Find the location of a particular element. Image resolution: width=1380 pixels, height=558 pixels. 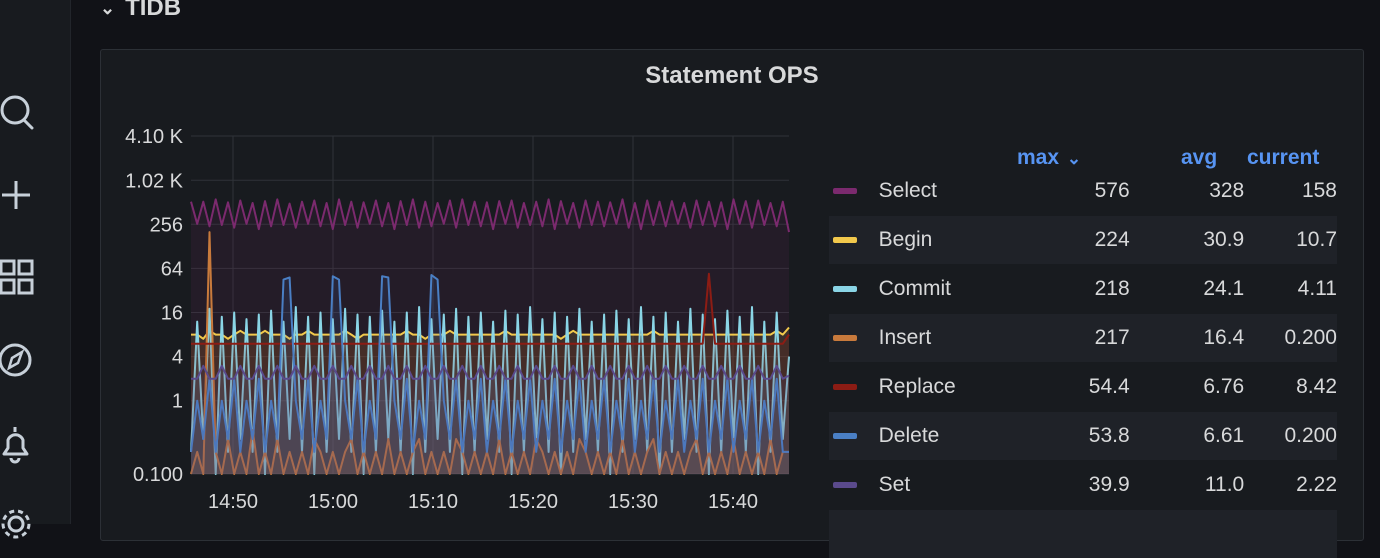

sidebar is located at coordinates (35, 269).